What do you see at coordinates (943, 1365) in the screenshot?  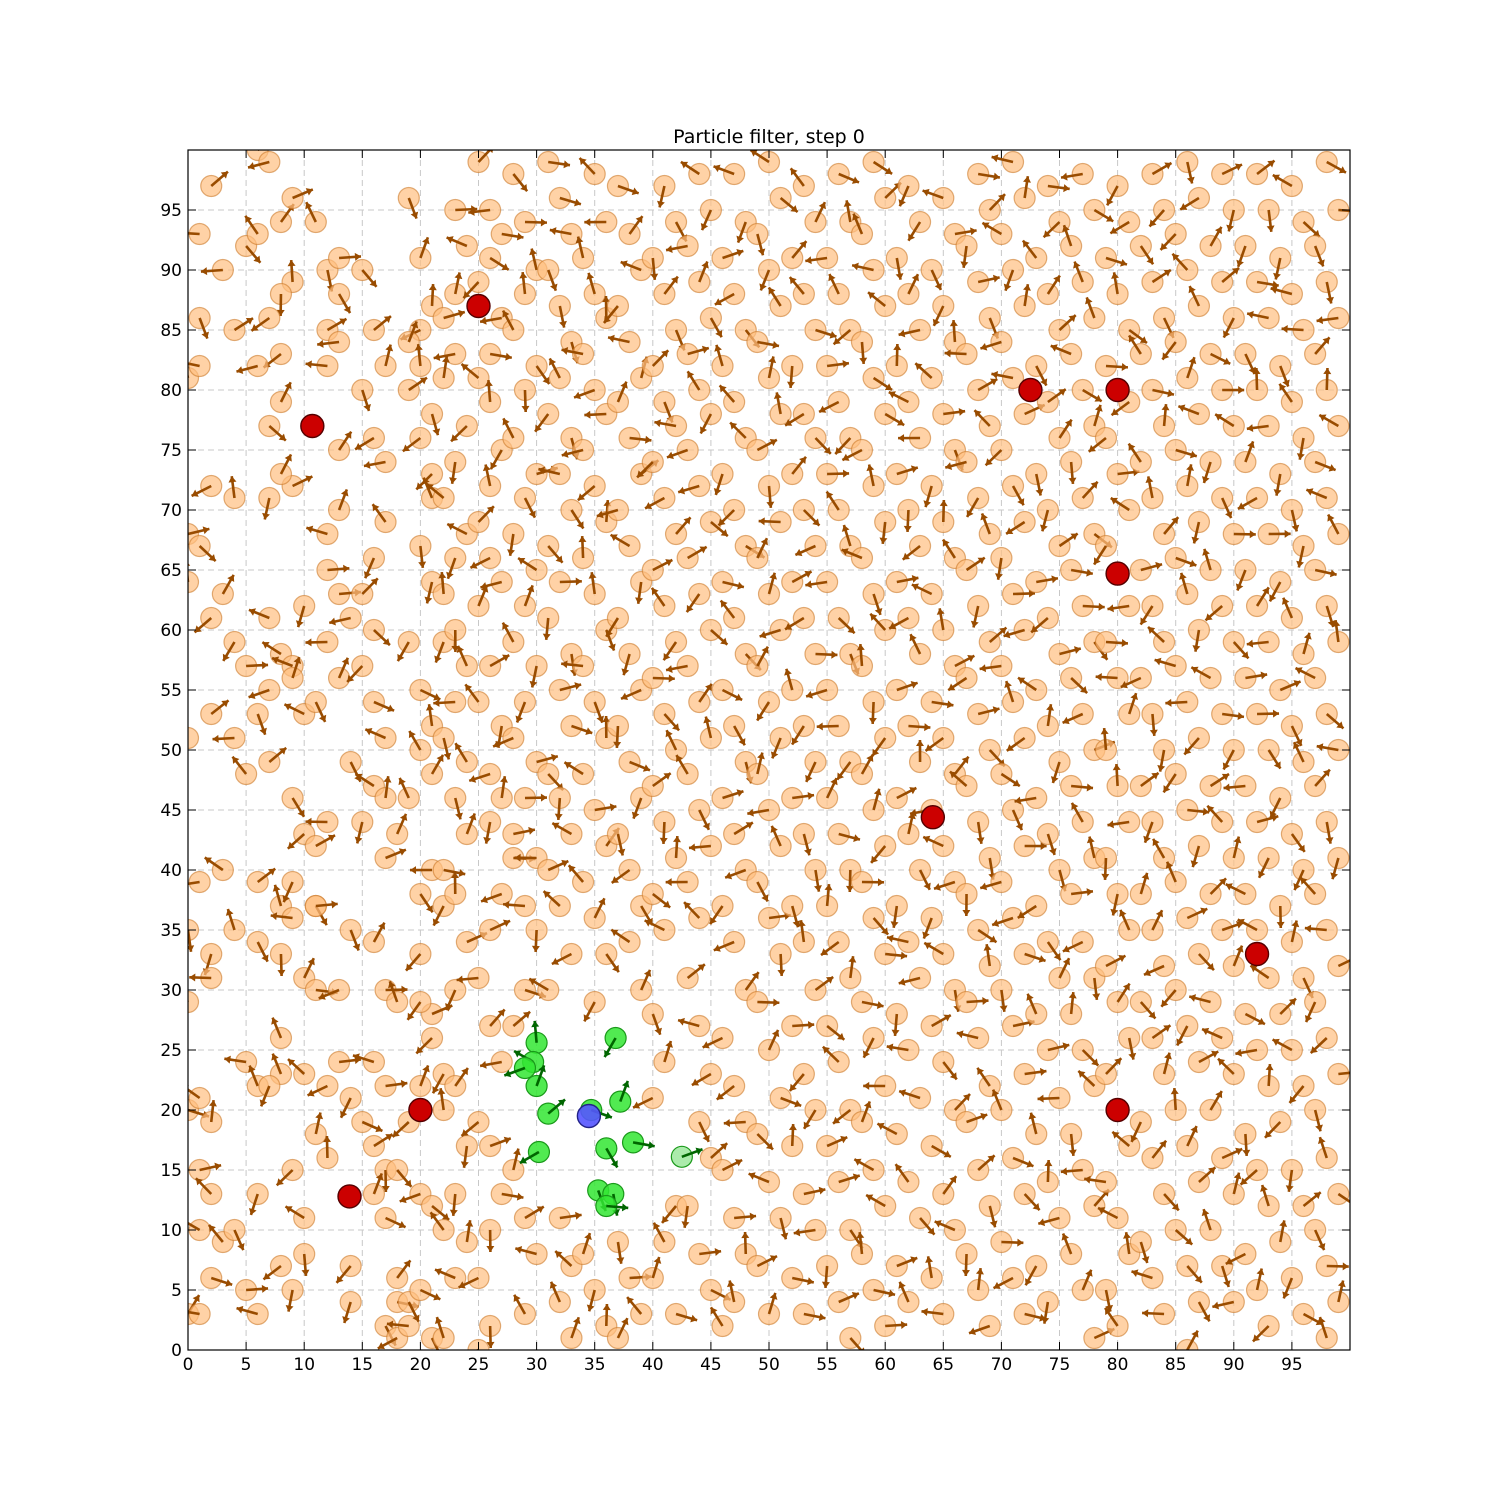 I see `x-tick-label: 65` at bounding box center [943, 1365].